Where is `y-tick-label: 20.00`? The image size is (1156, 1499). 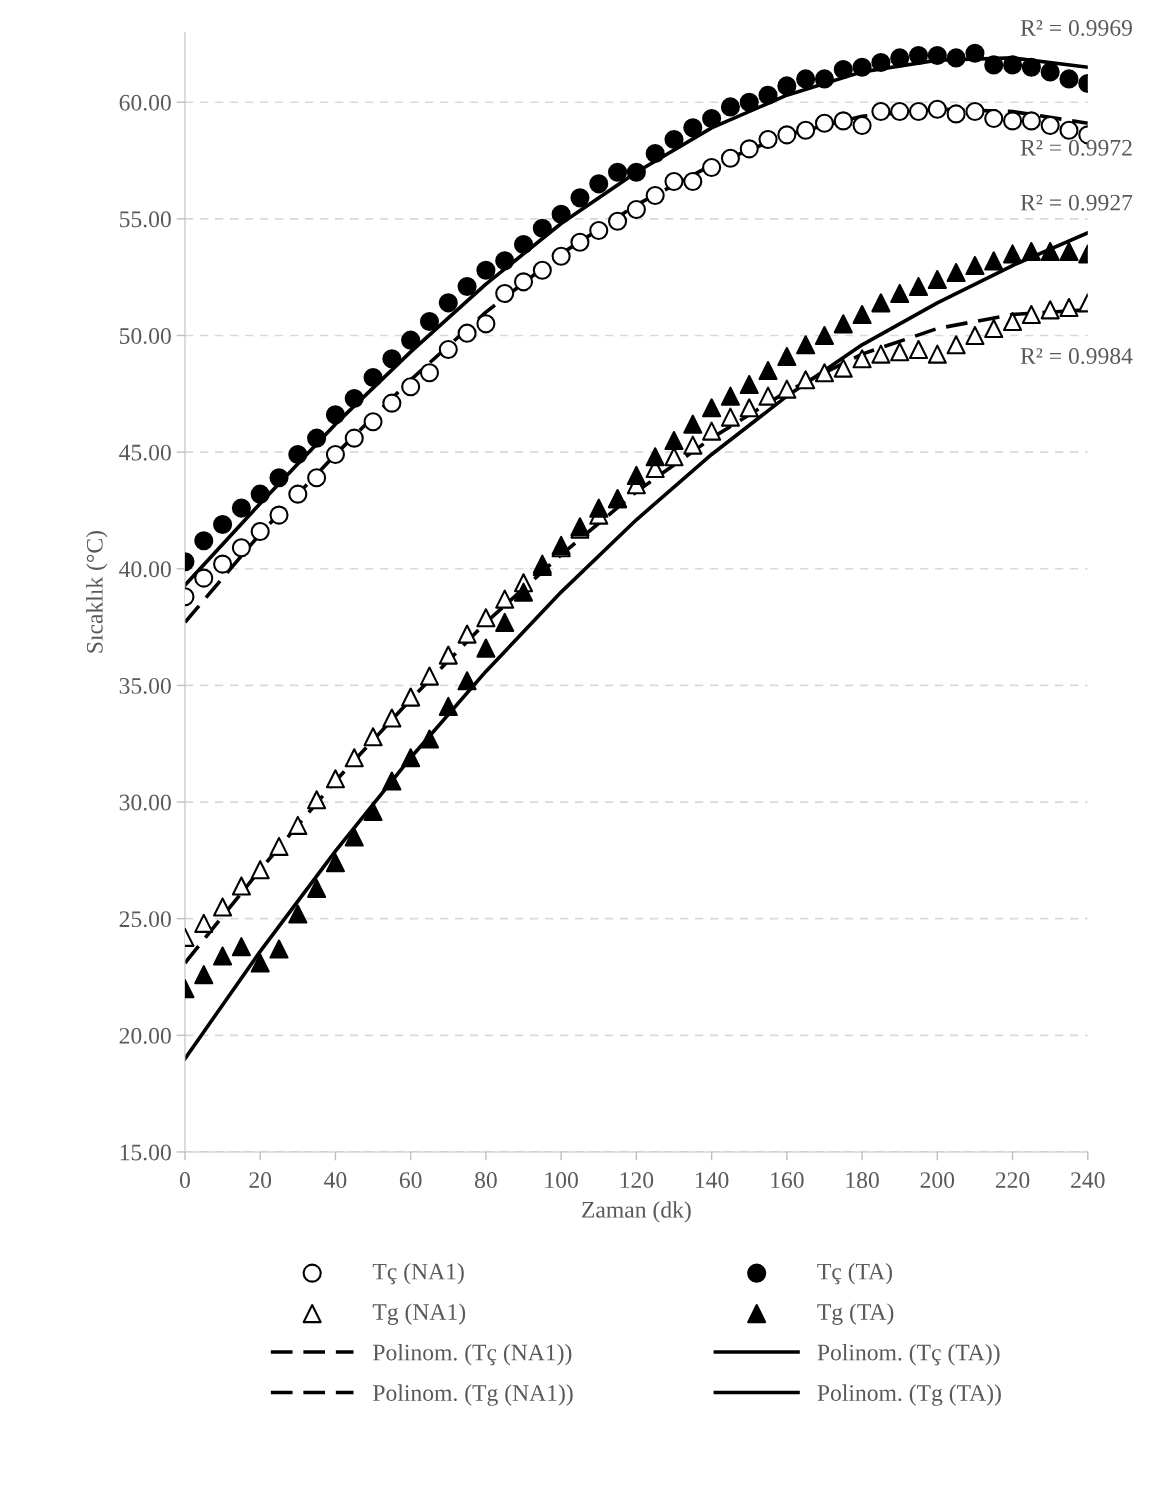
y-tick-label: 20.00 is located at coordinates (145, 1035).